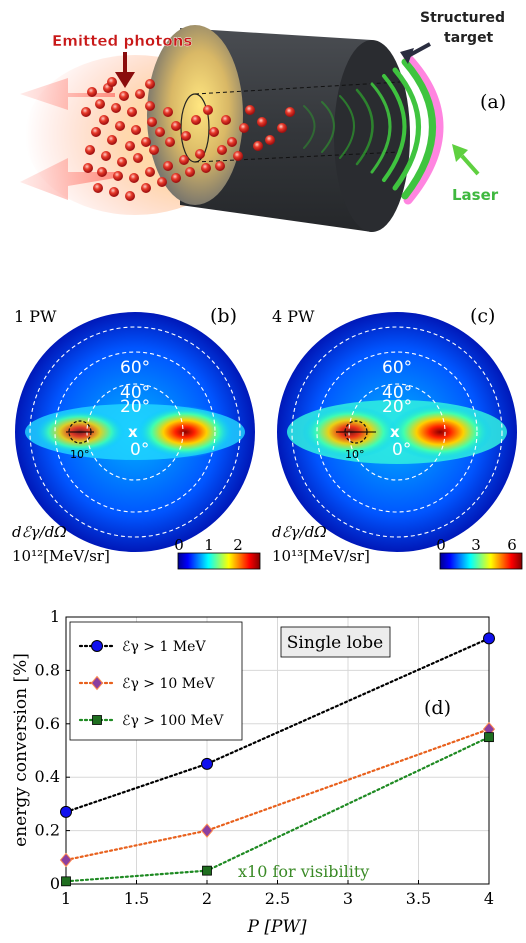 The height and width of the screenshot is (943, 526). What do you see at coordinates (39, 532) in the screenshot?
I see `cbar-title-b-1: dℰγ/dΩ` at bounding box center [39, 532].